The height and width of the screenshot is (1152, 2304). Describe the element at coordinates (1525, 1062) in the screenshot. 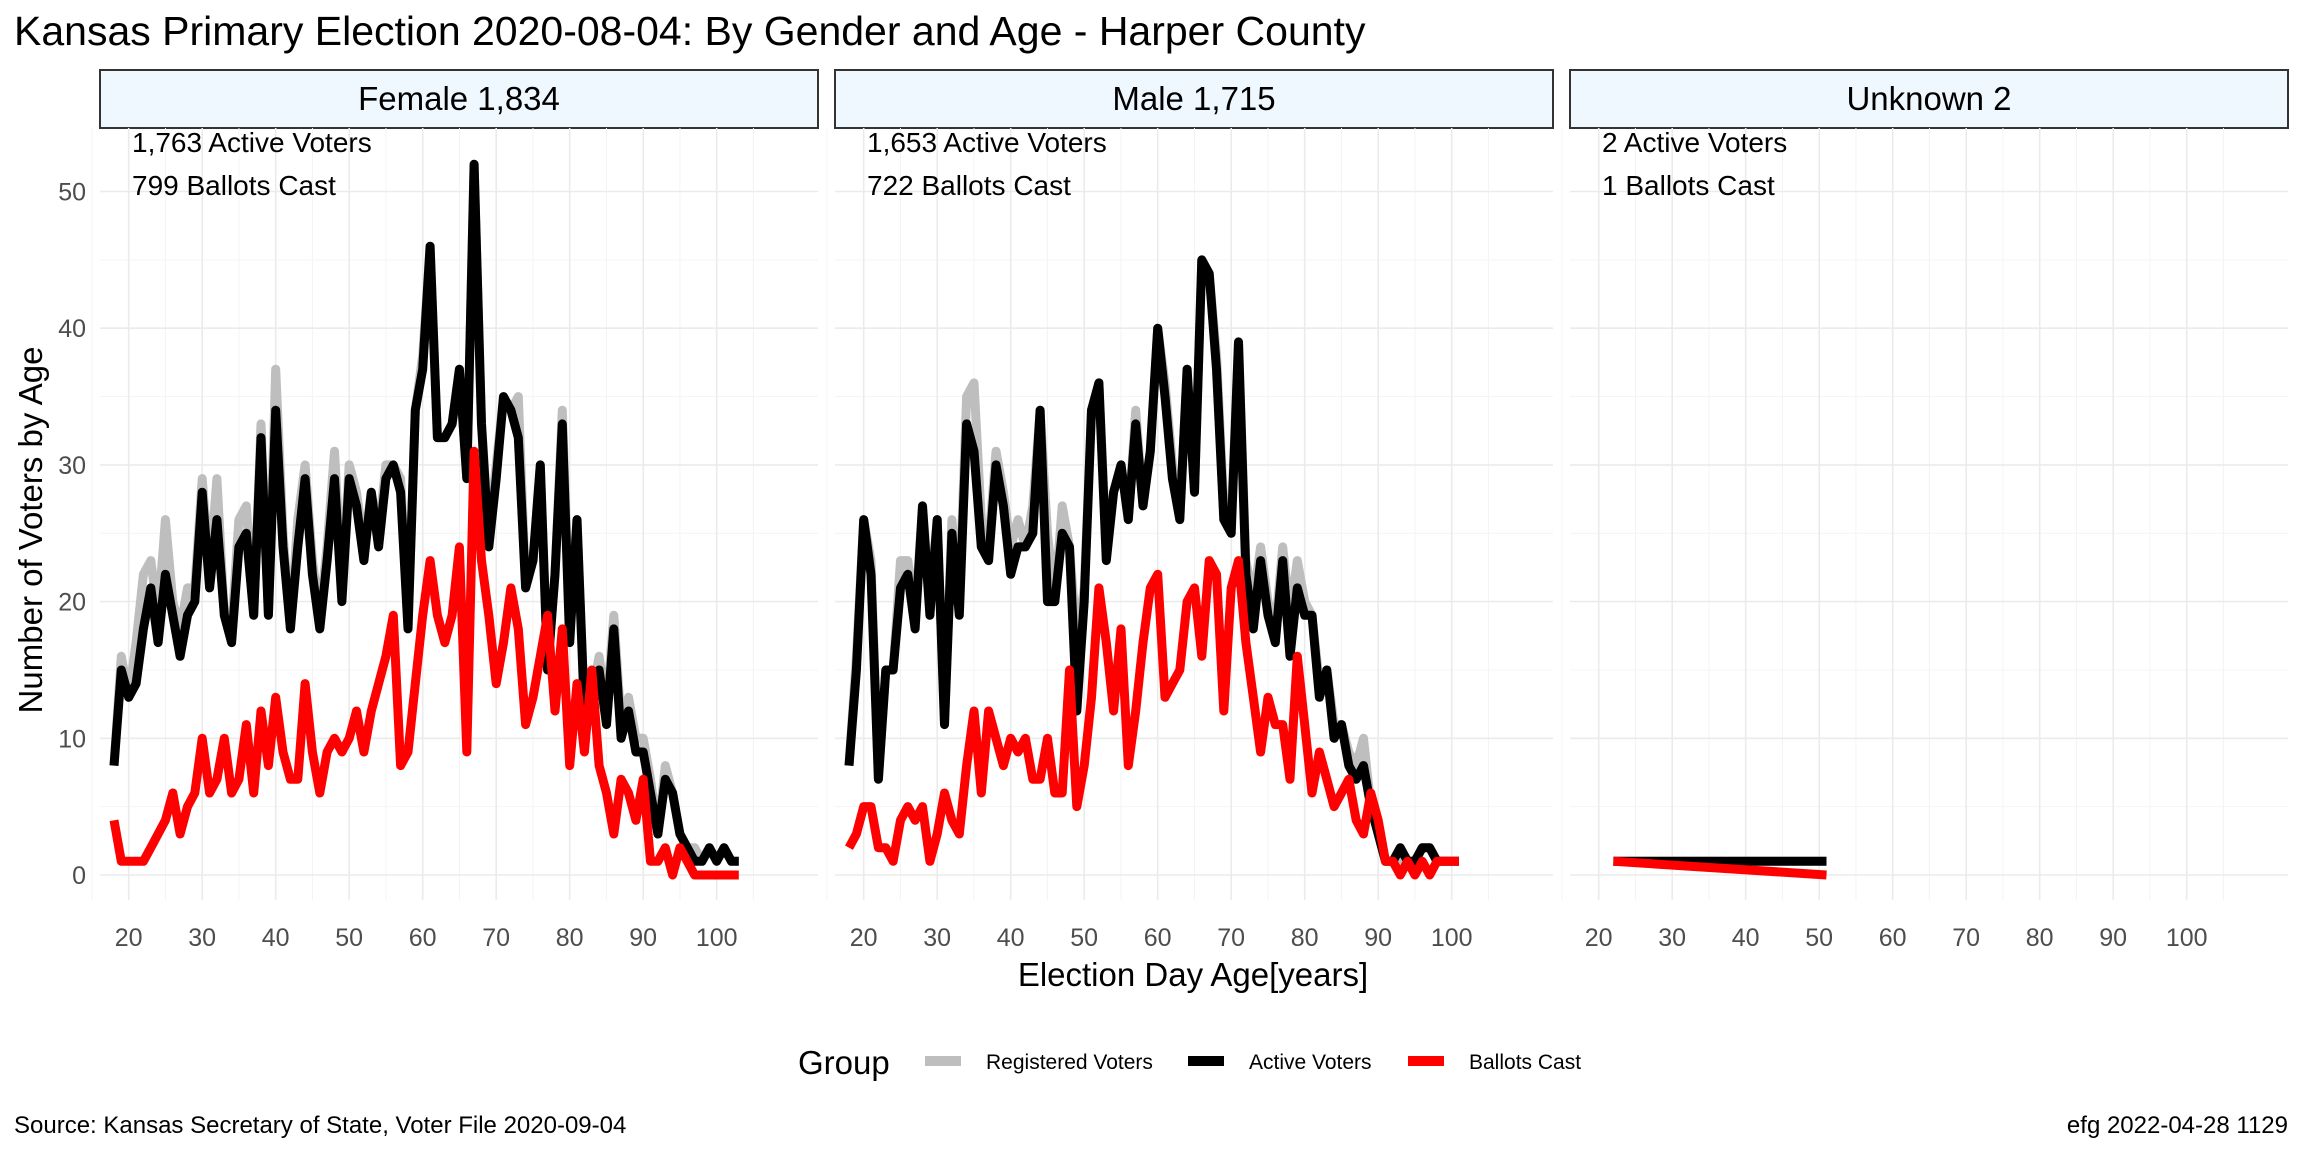

I see `legend-label: Ballots Cast` at that location.